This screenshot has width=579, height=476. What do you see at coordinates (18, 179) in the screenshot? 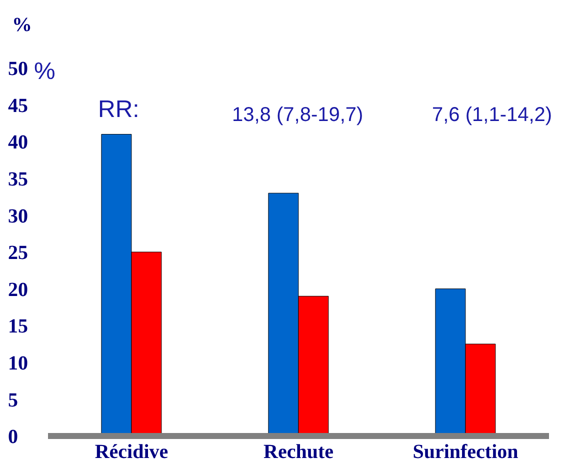
I see `y-tick-label: 35` at bounding box center [18, 179].